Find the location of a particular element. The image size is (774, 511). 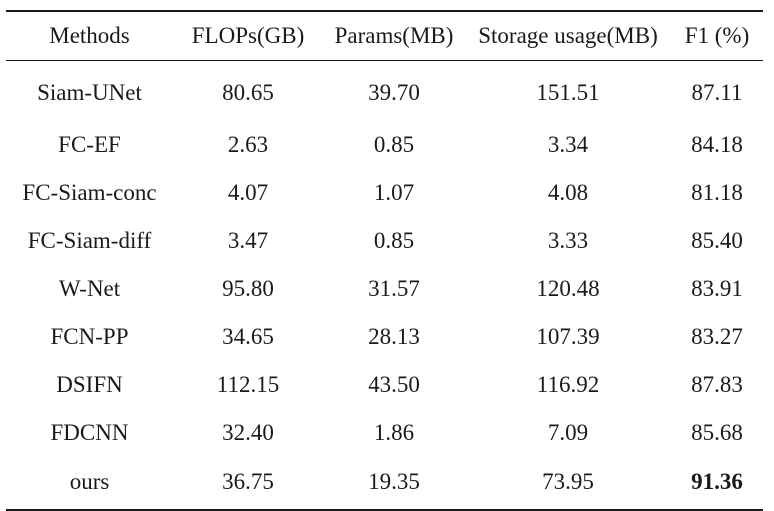

table-row: FC-Siam-diff 3.47 0.85 3.33 85.40 is located at coordinates (384, 241).